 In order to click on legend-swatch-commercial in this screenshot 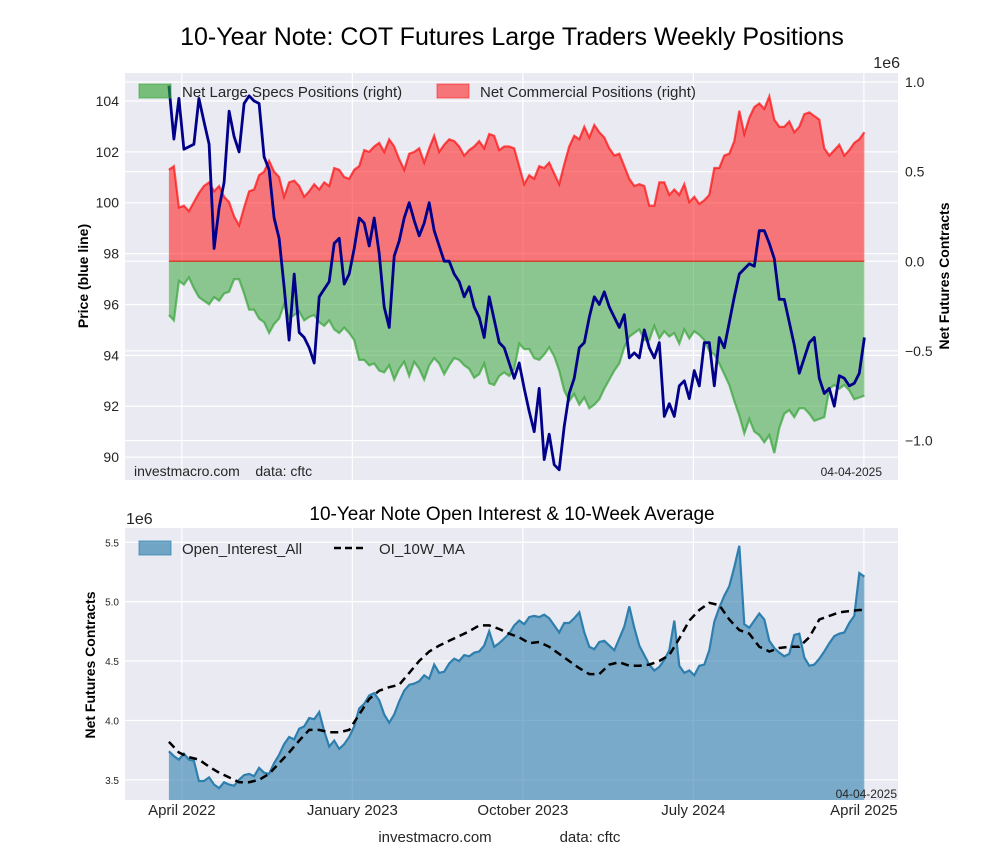, I will do `click(453, 91)`.